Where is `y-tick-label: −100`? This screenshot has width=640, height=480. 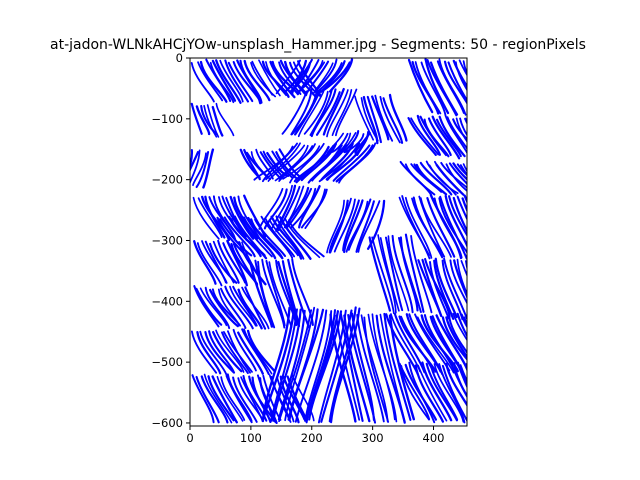 y-tick-label: −100 is located at coordinates (167, 119).